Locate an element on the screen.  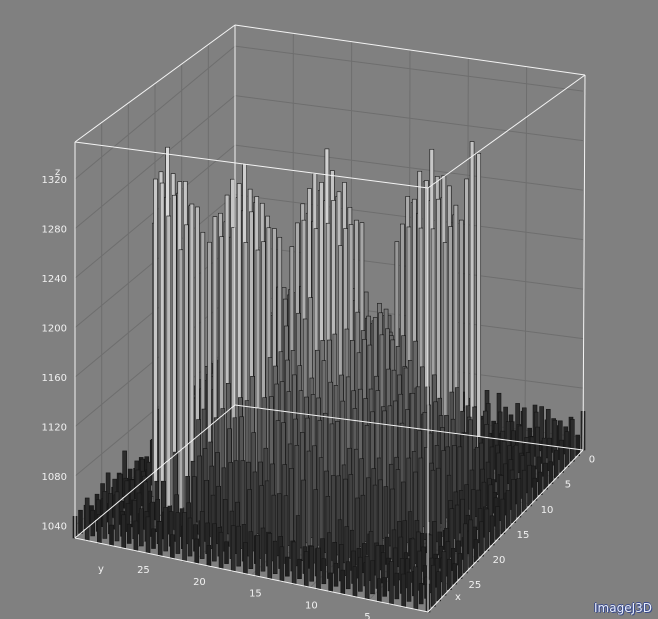
z-tick-label: 1160 is located at coordinates (54, 378).